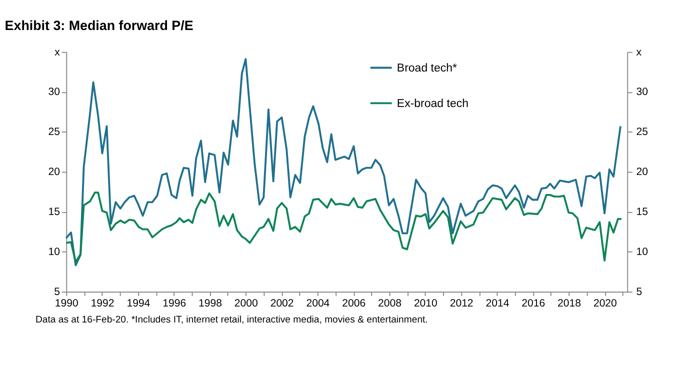 The width and height of the screenshot is (677, 379). What do you see at coordinates (318, 304) in the screenshot?
I see `x-tick-label: 2004` at bounding box center [318, 304].